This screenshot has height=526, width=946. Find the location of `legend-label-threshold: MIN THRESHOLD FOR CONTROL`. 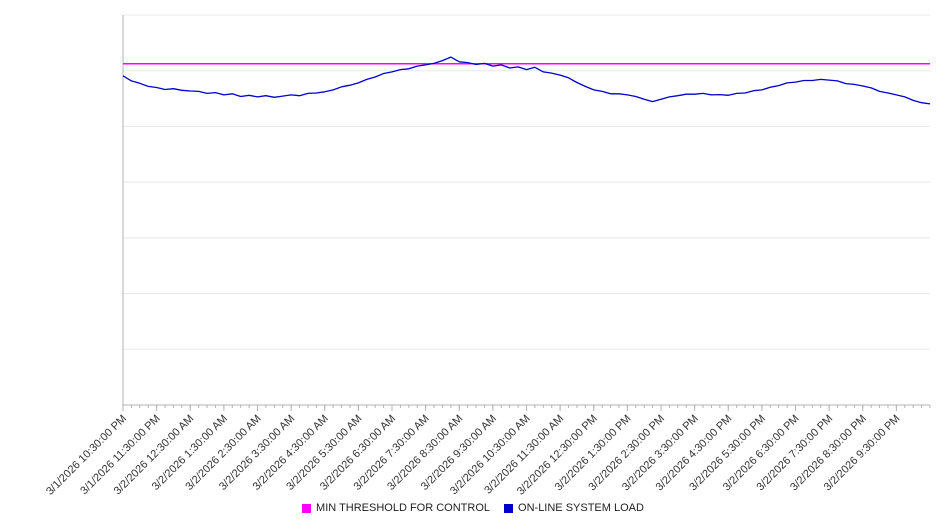

legend-label-threshold: MIN THRESHOLD FOR CONTROL is located at coordinates (403, 508).